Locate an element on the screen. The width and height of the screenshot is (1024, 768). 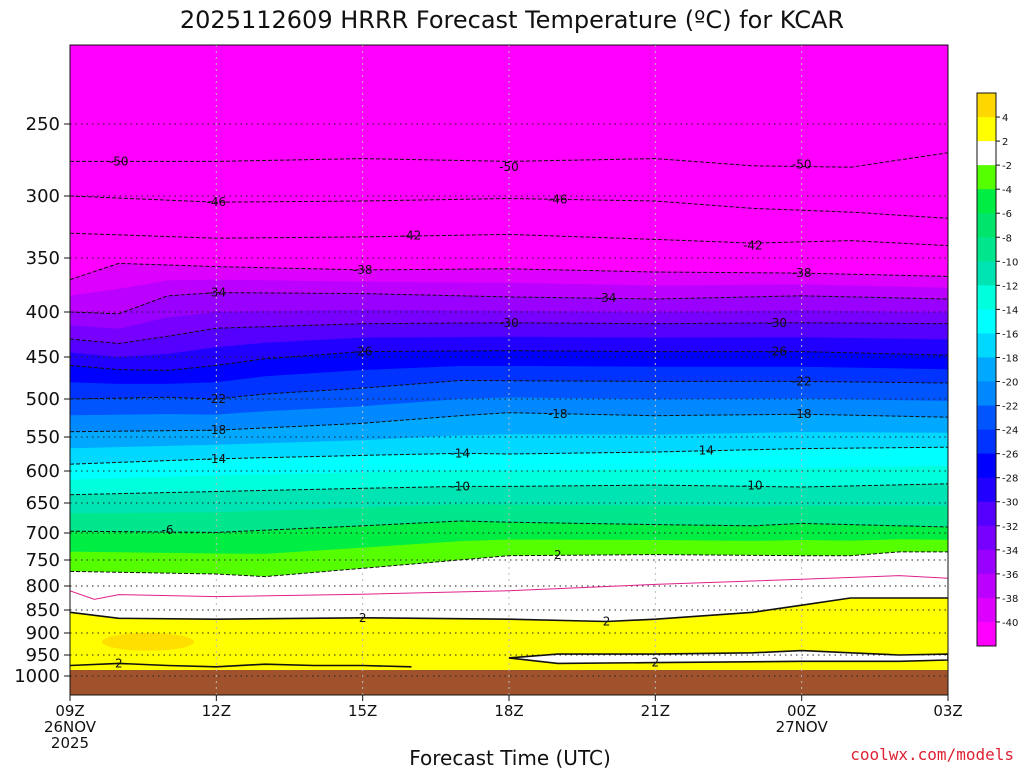
contour-label-24: -10 is located at coordinates (753, 486).